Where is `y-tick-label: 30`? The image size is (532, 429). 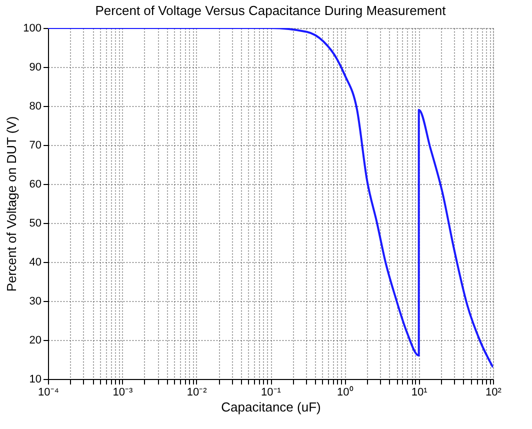
y-tick-label: 30 is located at coordinates (35, 302).